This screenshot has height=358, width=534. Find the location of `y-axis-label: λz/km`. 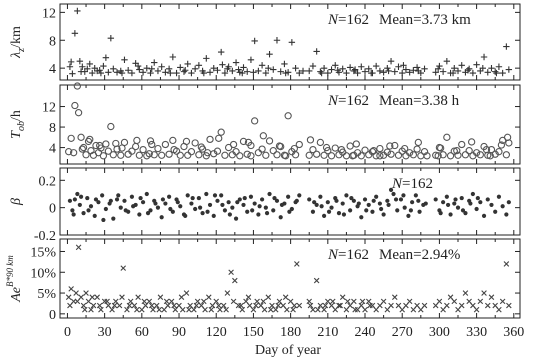

y-axis-label: λz/km is located at coordinates (18, 42).